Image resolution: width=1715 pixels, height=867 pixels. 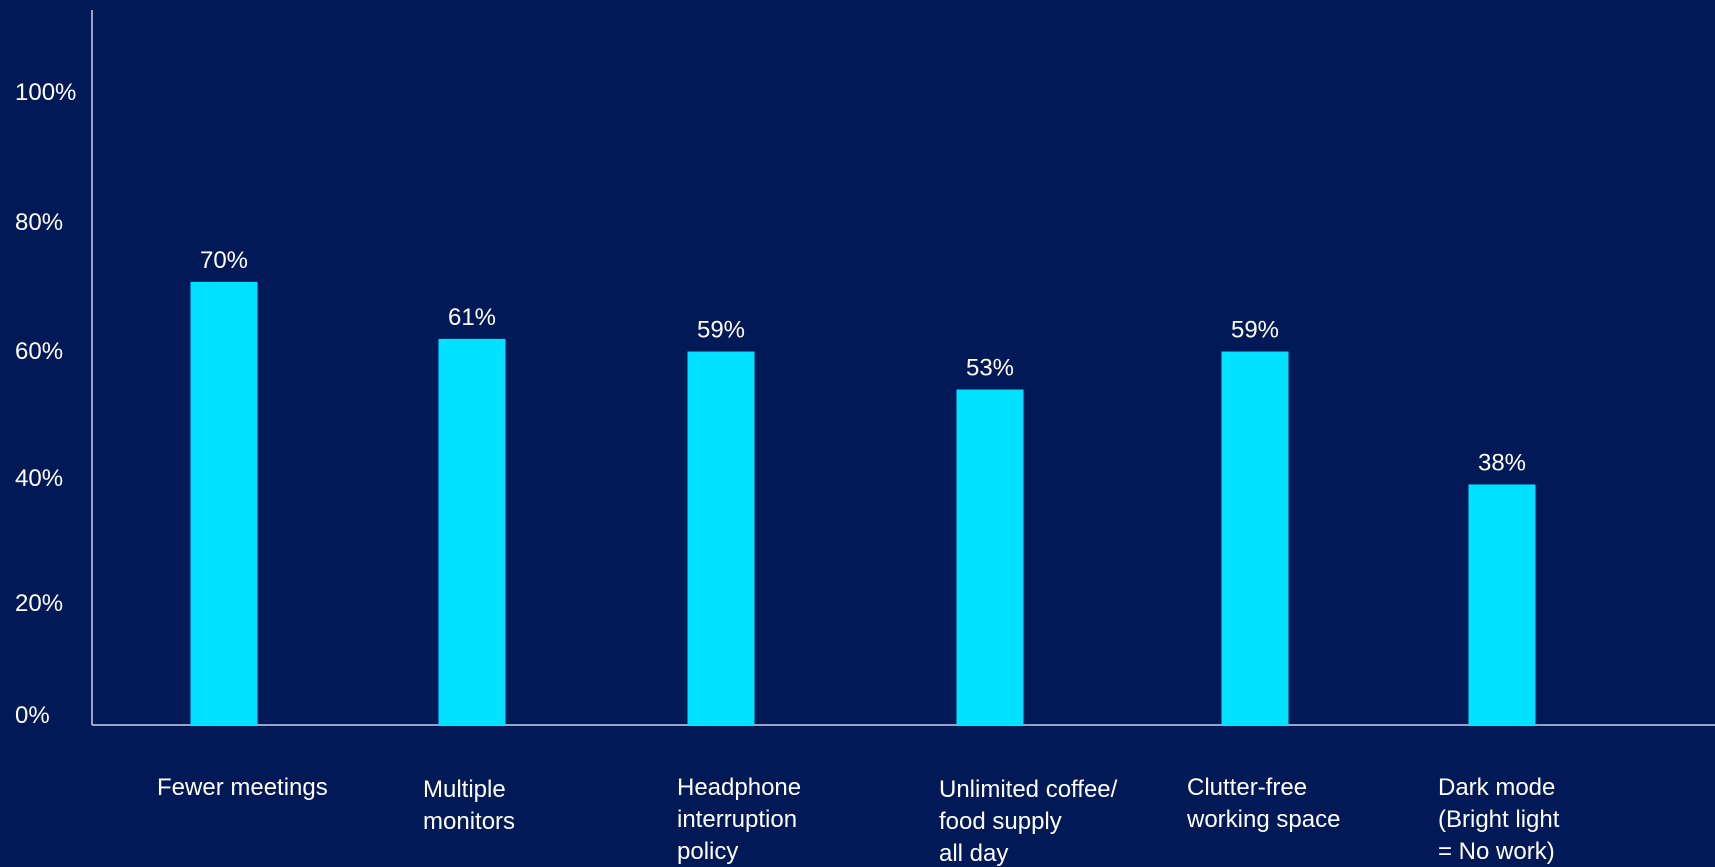 What do you see at coordinates (1496, 851) in the screenshot?
I see `category-label-line: = No work)` at bounding box center [1496, 851].